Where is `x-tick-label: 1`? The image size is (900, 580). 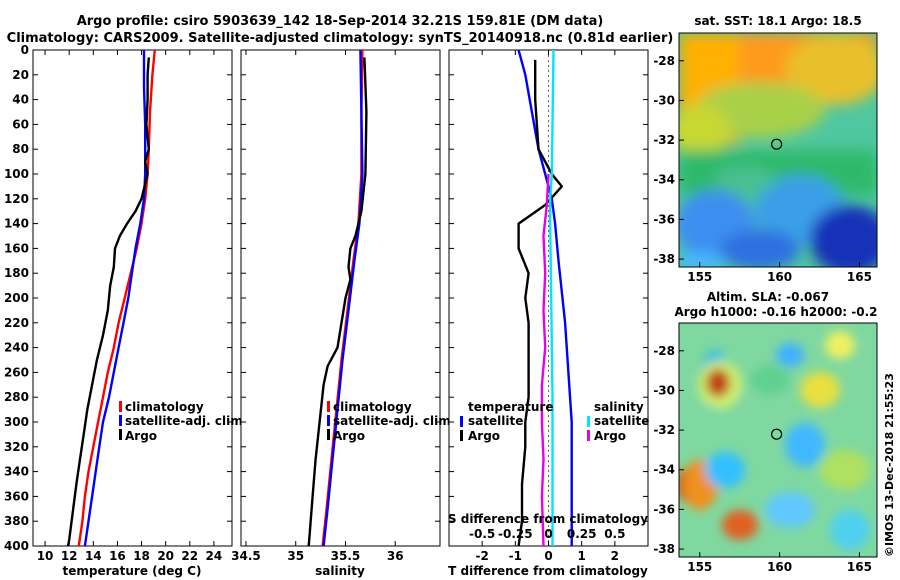 x-tick-label: 1 is located at coordinates (581, 556).